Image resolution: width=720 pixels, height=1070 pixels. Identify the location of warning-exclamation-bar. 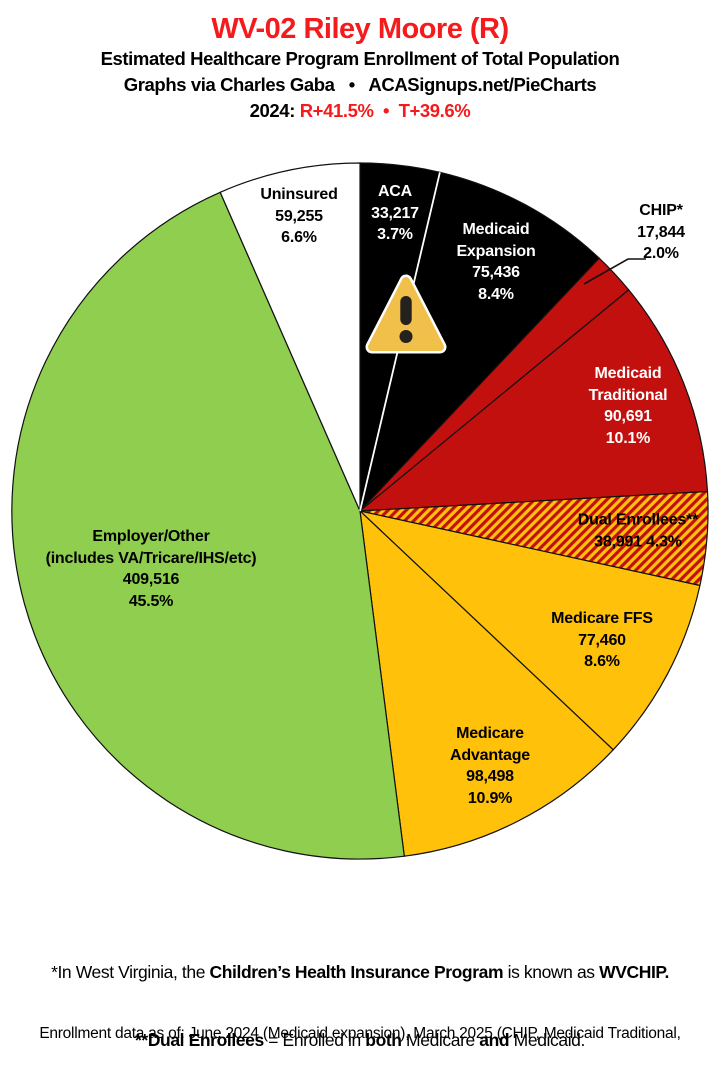
(406, 310).